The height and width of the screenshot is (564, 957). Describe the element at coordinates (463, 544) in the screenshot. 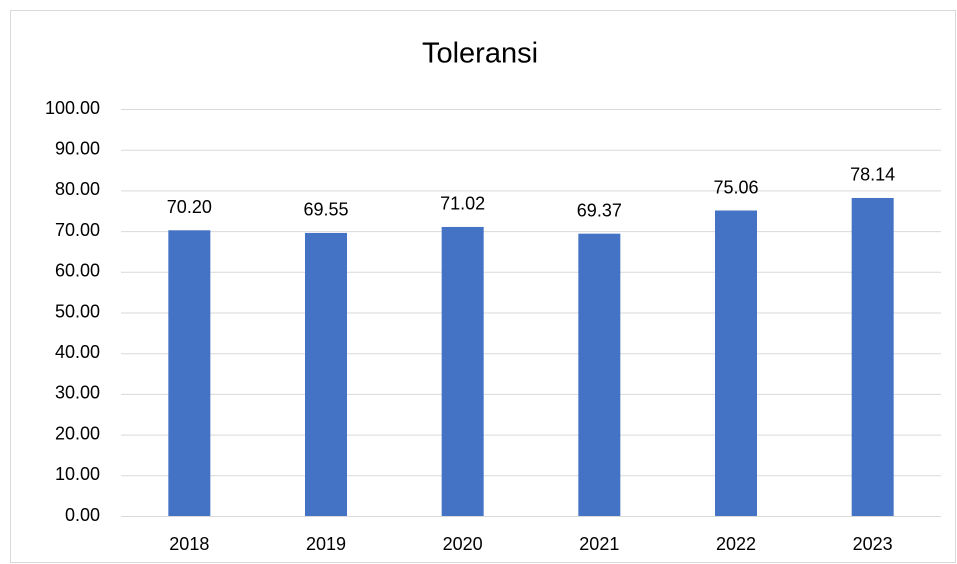

I see `x-tick-label: 2020` at that location.